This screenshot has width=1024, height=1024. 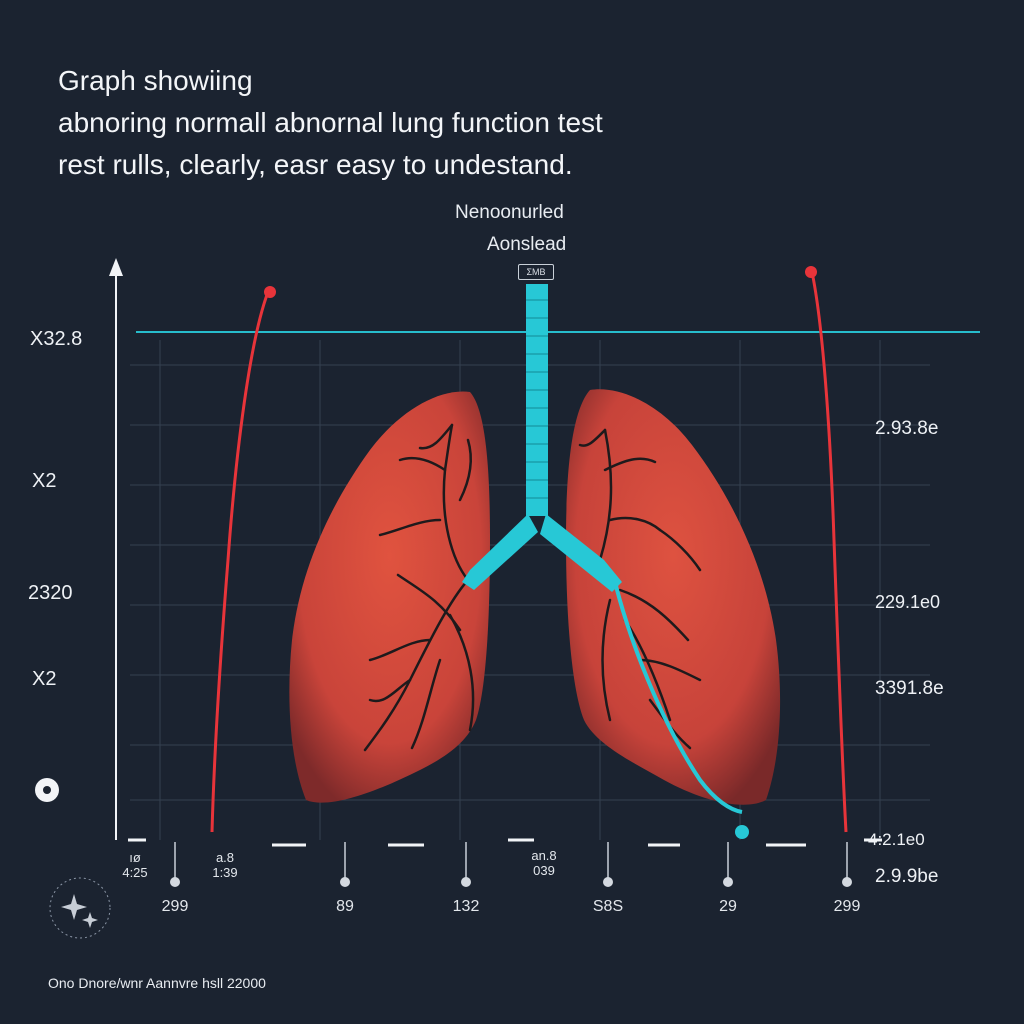 I want to click on right-axis-label: 229.1e0, so click(x=908, y=602).